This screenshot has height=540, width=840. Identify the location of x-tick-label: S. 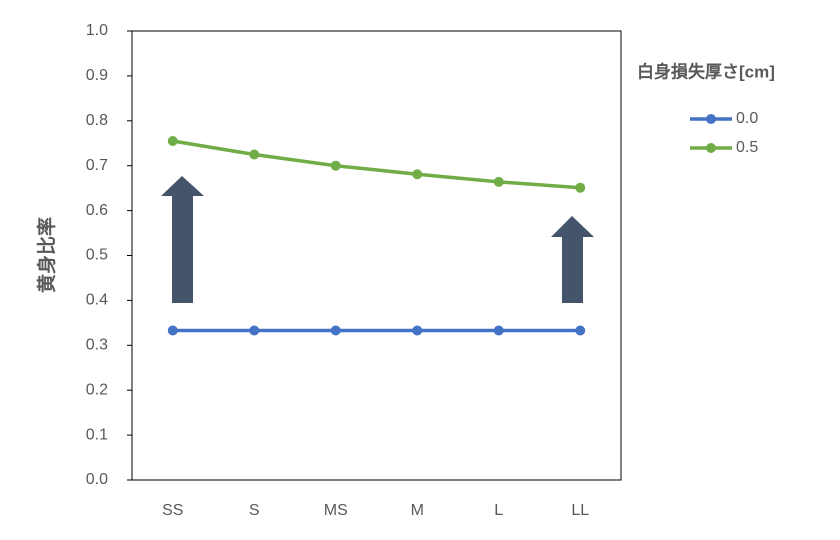
(254, 510).